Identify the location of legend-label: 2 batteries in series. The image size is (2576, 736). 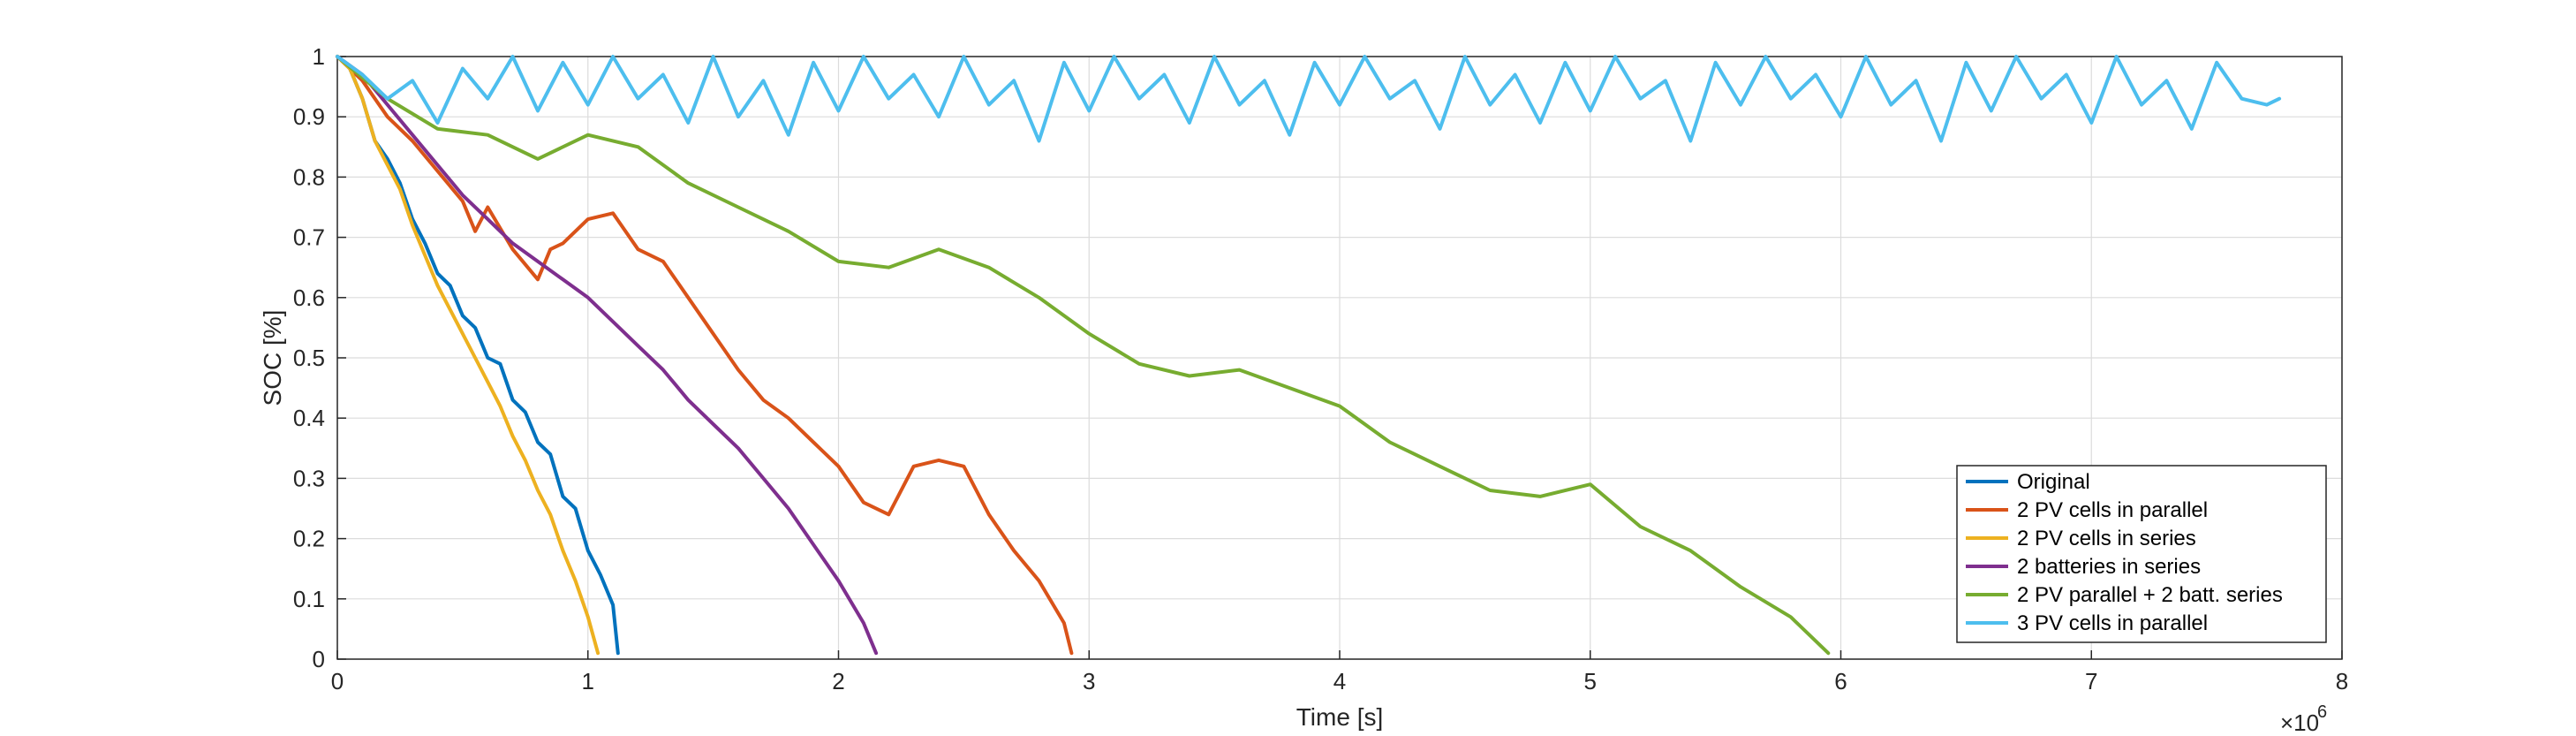
(2109, 567).